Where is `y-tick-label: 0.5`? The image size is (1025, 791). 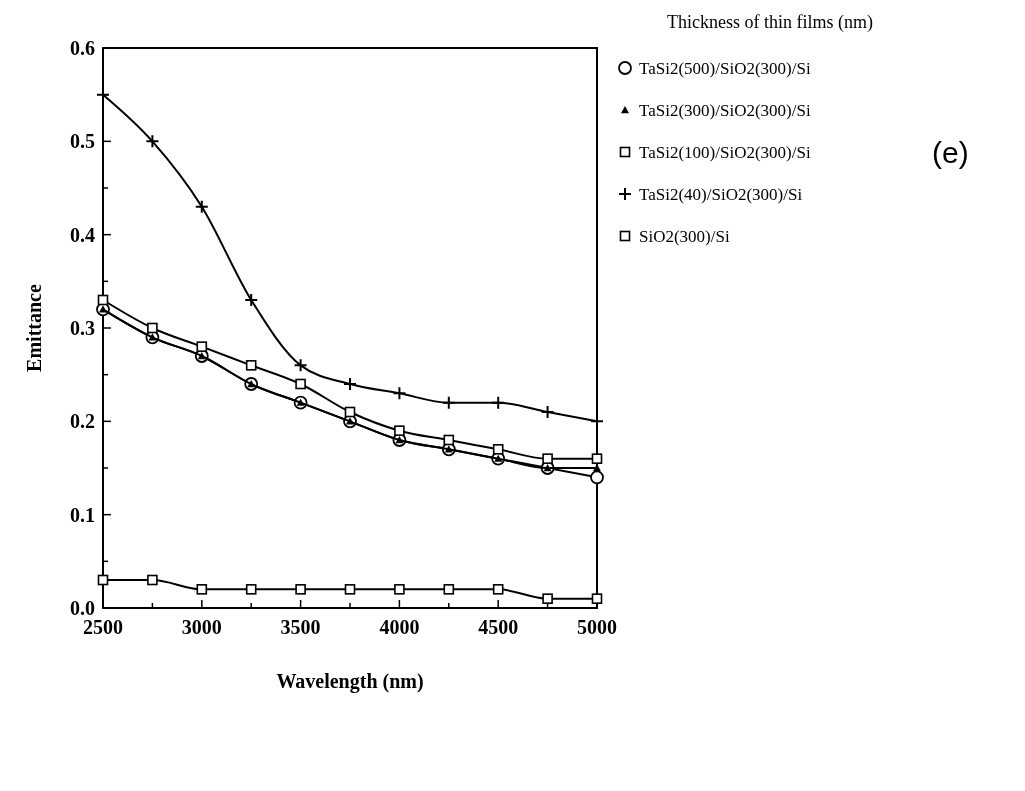
y-tick-label: 0.5 is located at coordinates (82, 141).